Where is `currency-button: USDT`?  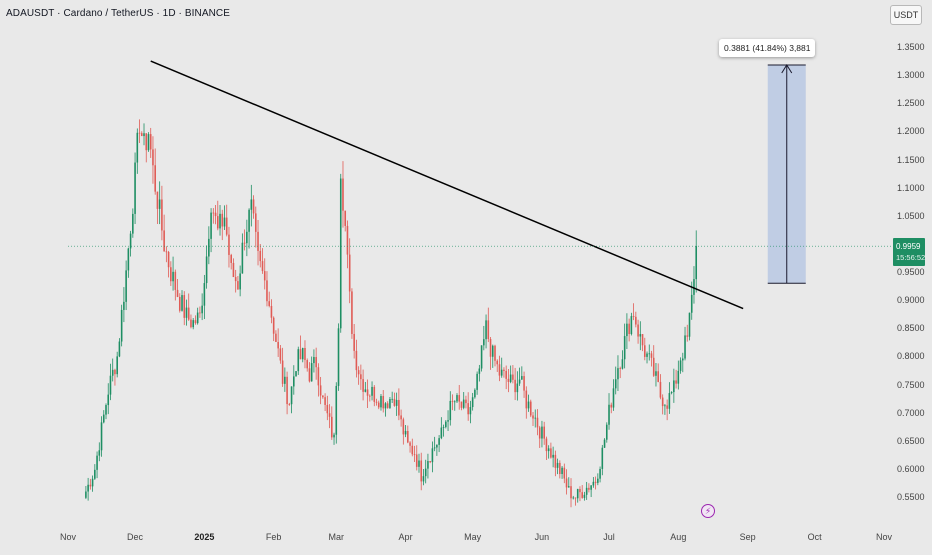
currency-button: USDT is located at coordinates (906, 15).